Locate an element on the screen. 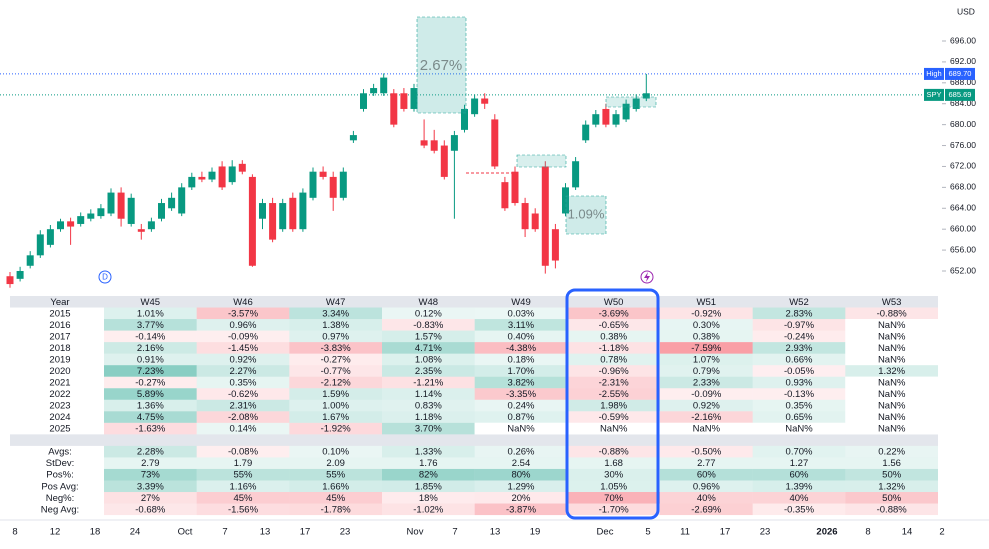 Image resolution: width=989 pixels, height=549 pixels. cell-value: -0.59% is located at coordinates (614, 417).